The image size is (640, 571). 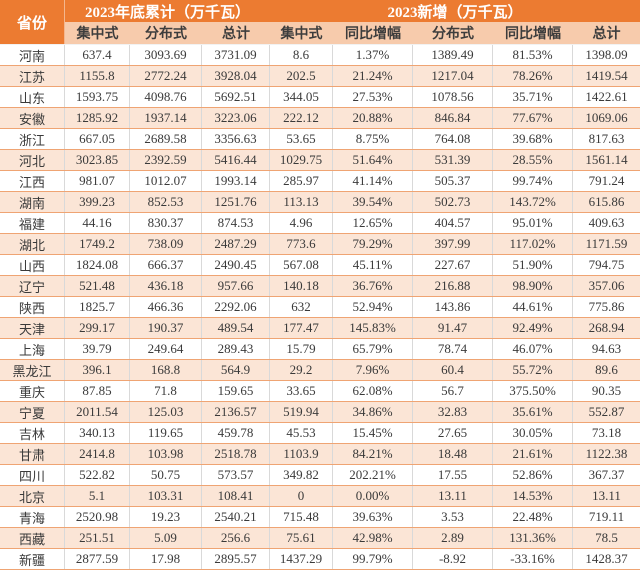 What do you see at coordinates (166, 181) in the screenshot?
I see `value-cell: 1012.07` at bounding box center [166, 181].